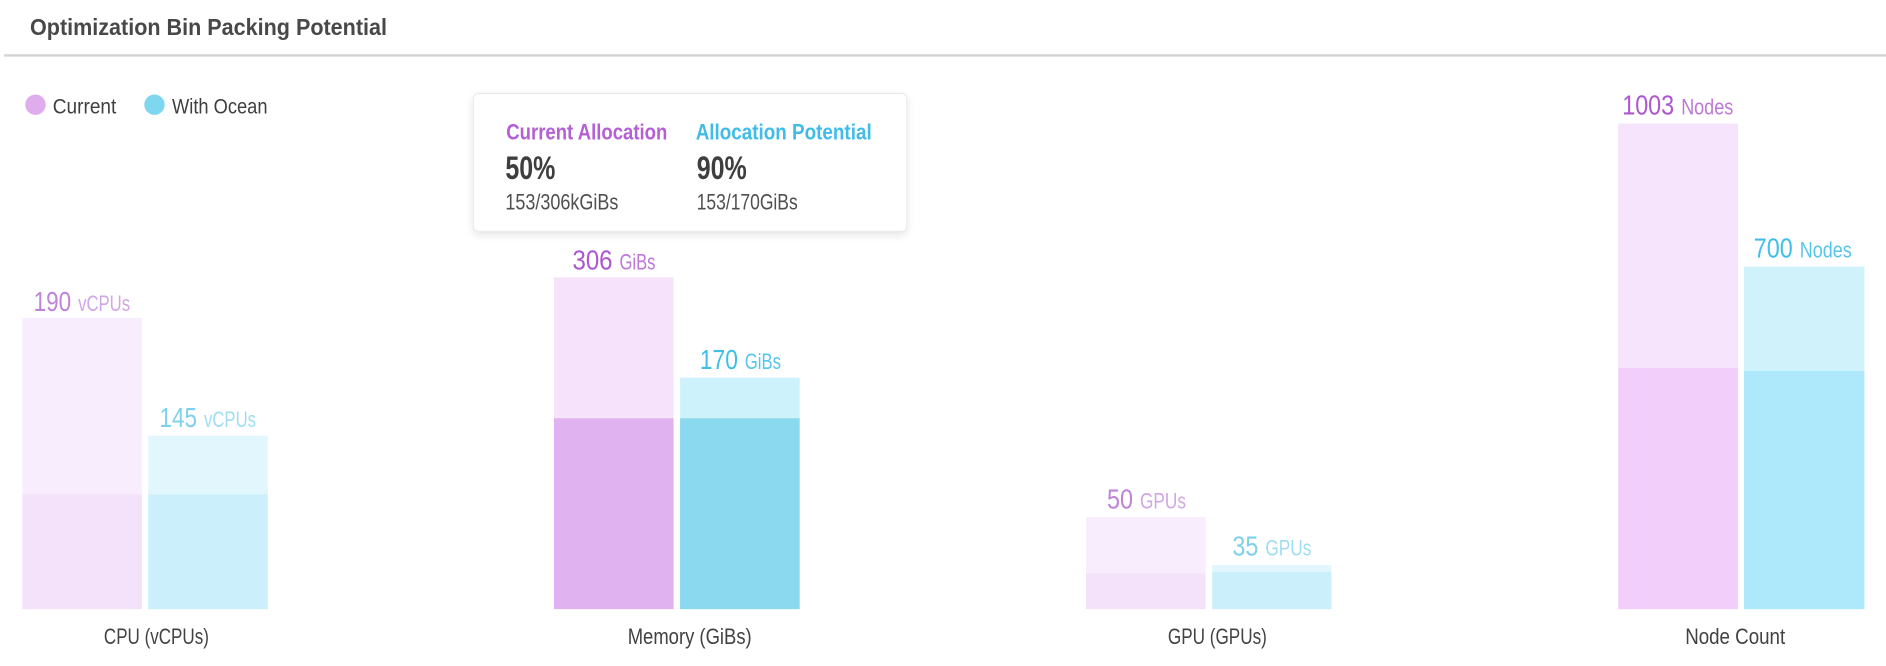  What do you see at coordinates (85, 107) in the screenshot?
I see `svg-text: Current` at bounding box center [85, 107].